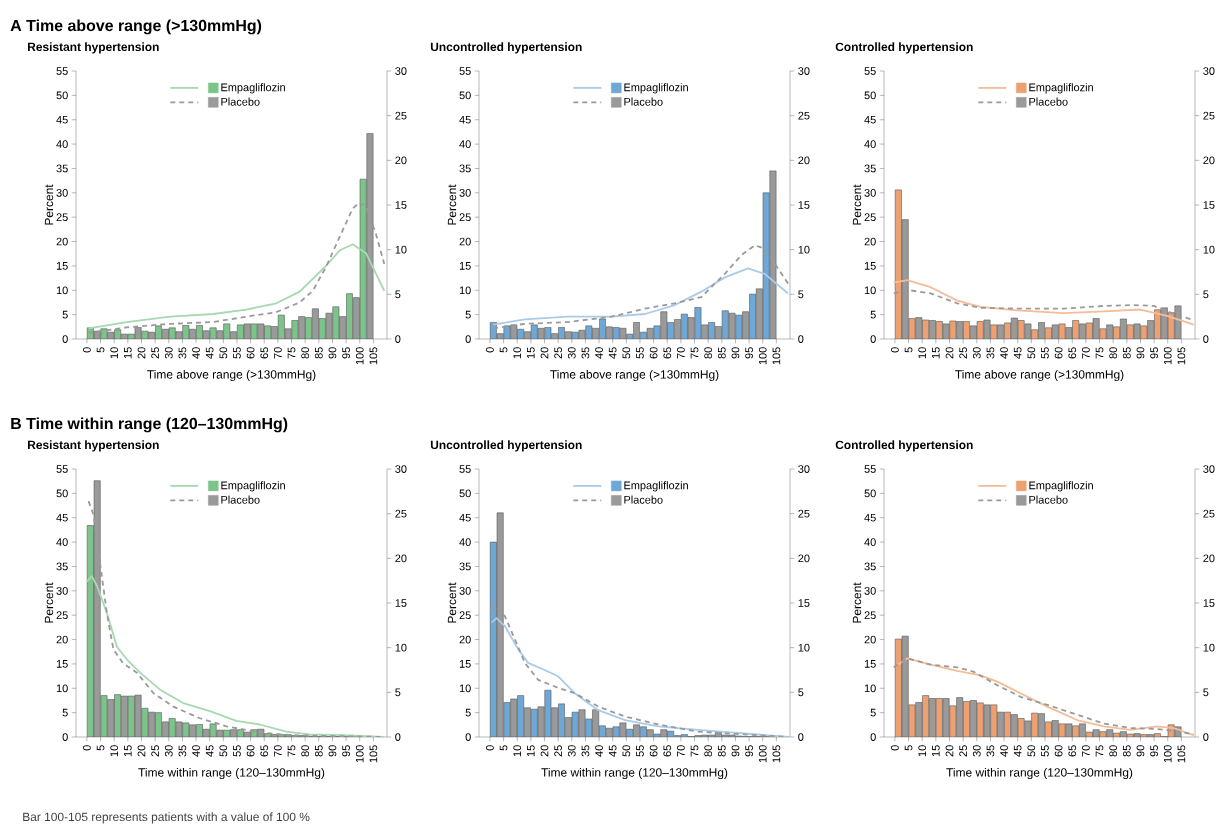 The image size is (1218, 829). What do you see at coordinates (1209, 115) in the screenshot?
I see `y2-tick-label: 25` at bounding box center [1209, 115].